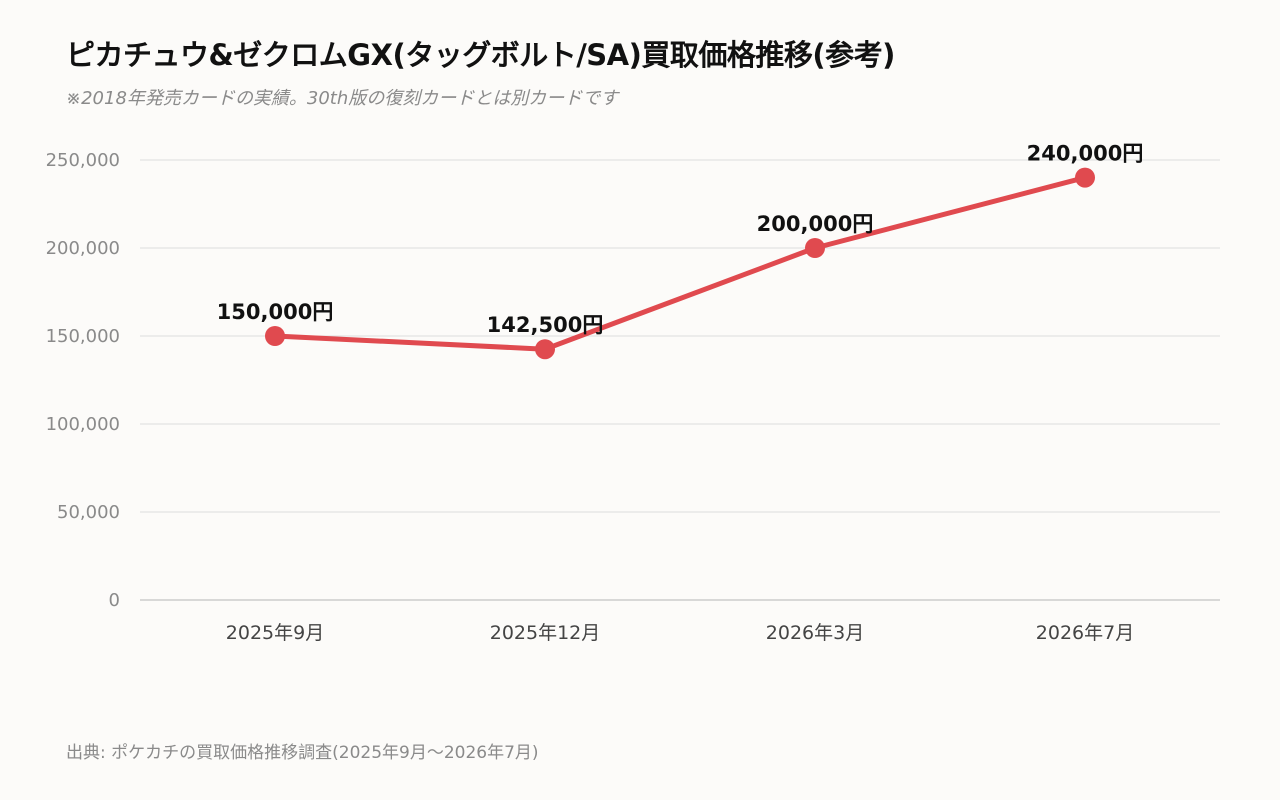 The image size is (1280, 800). Describe the element at coordinates (545, 325) in the screenshot. I see `data-label: 142,500円` at that location.